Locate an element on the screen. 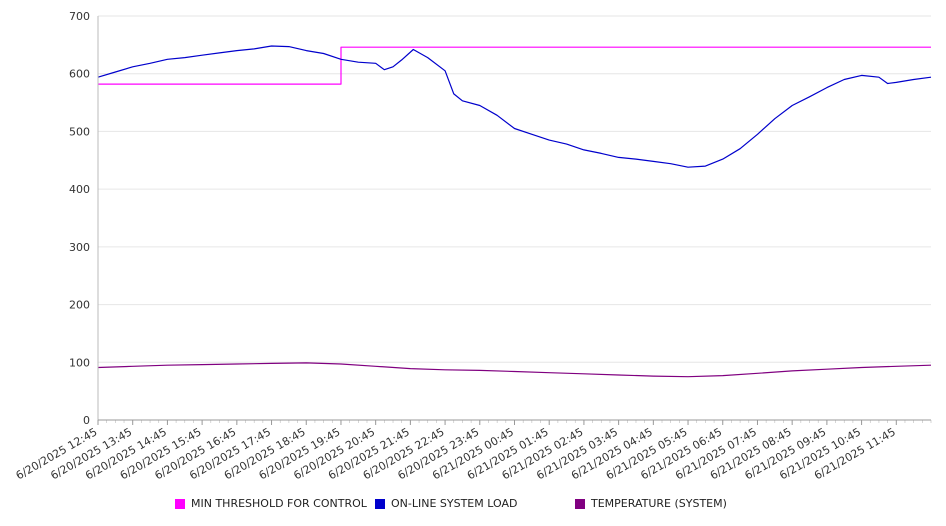  legend-item-temperature: TEMPERATURE (SYSTEM) is located at coordinates (651, 503).